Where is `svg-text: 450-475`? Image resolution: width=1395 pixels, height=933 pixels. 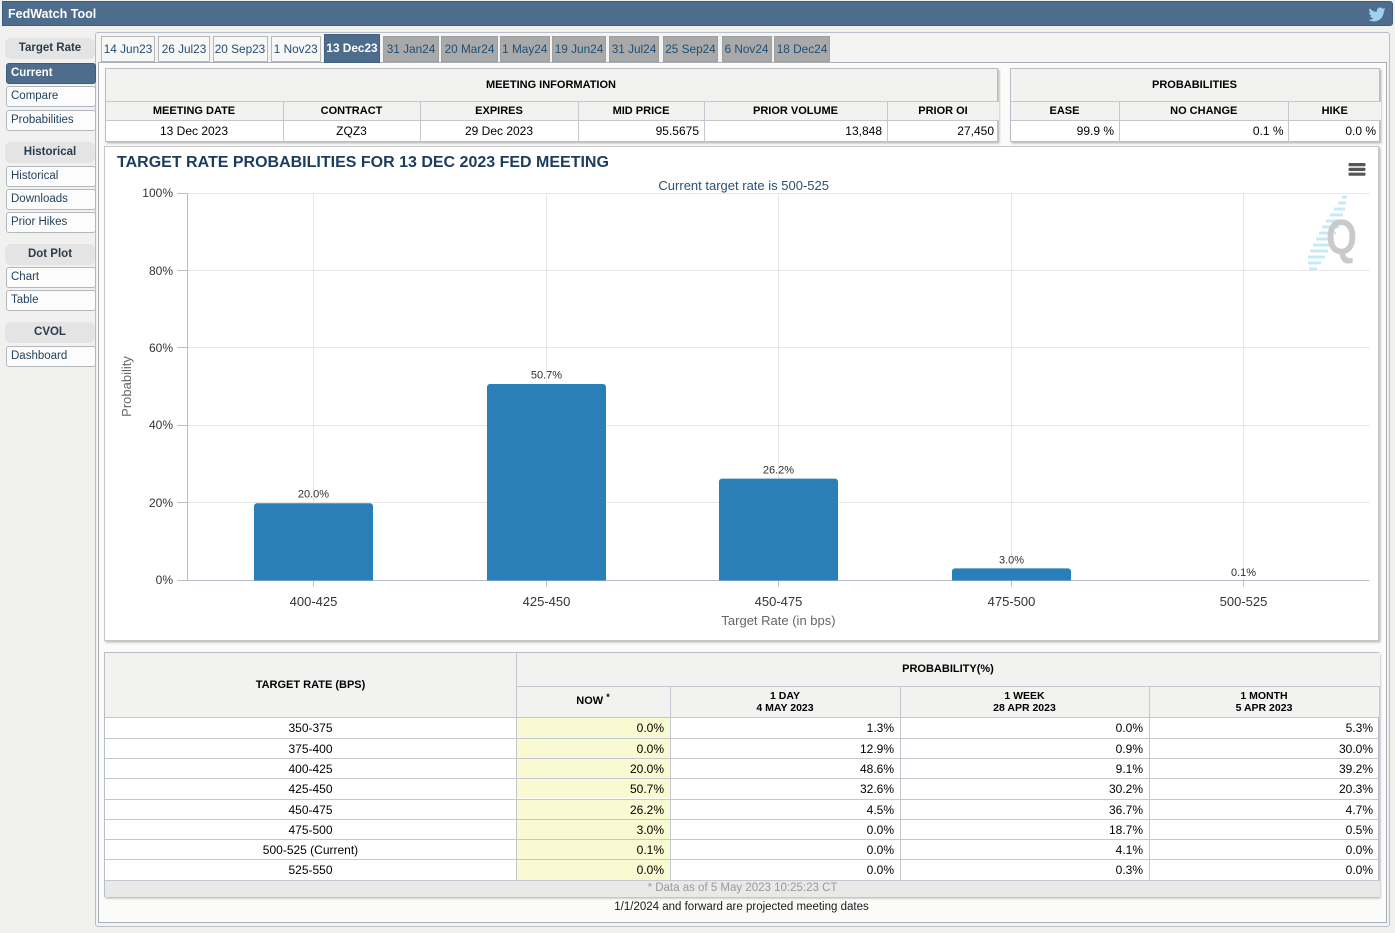
svg-text: 450-475 is located at coordinates (779, 601).